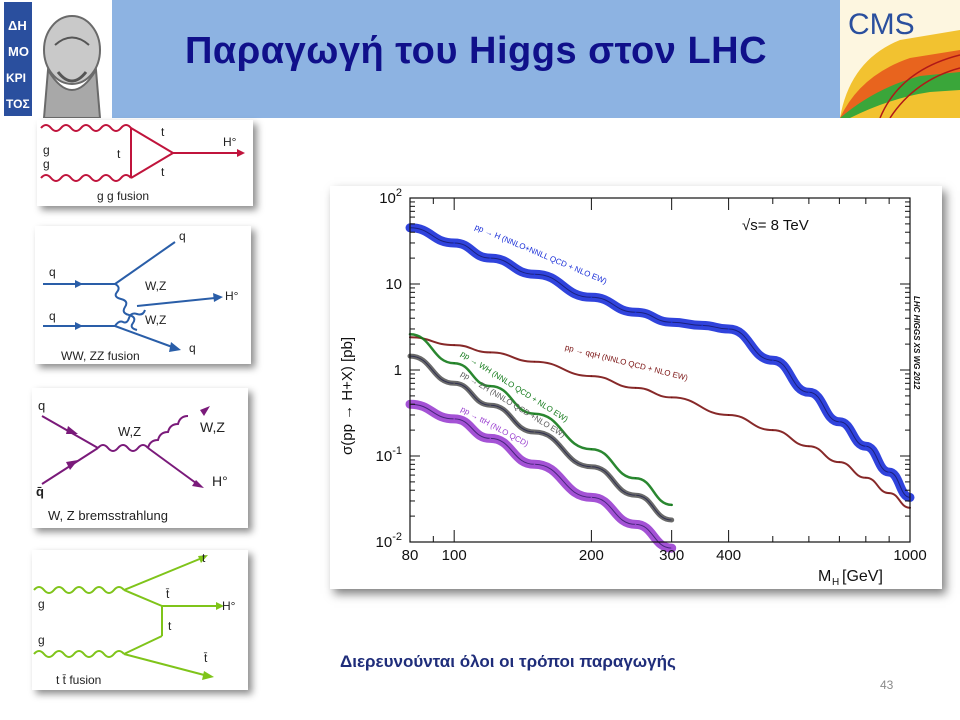 The image size is (960, 720). I want to click on x-tick-label: 1000, so click(909, 555).